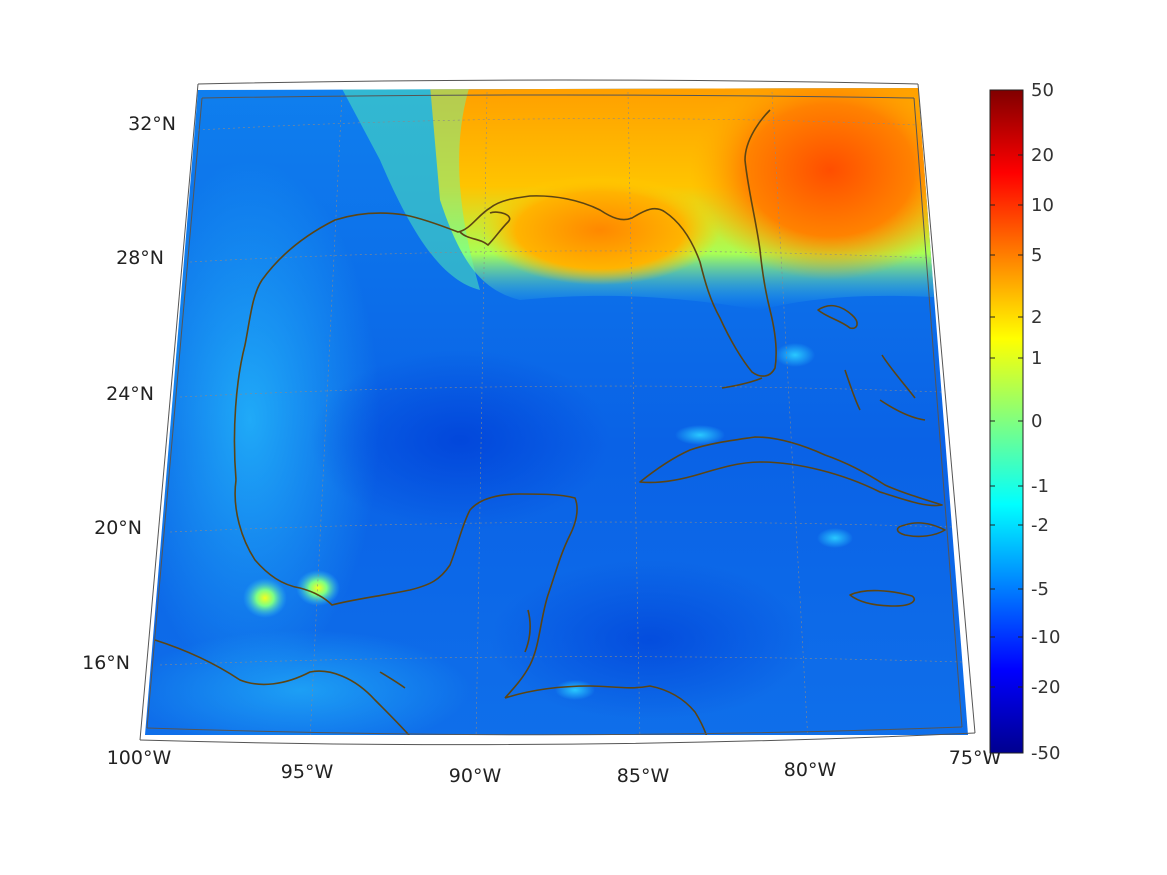  Describe the element at coordinates (307, 772) in the screenshot. I see `lon-label-95w: 95°W` at that location.